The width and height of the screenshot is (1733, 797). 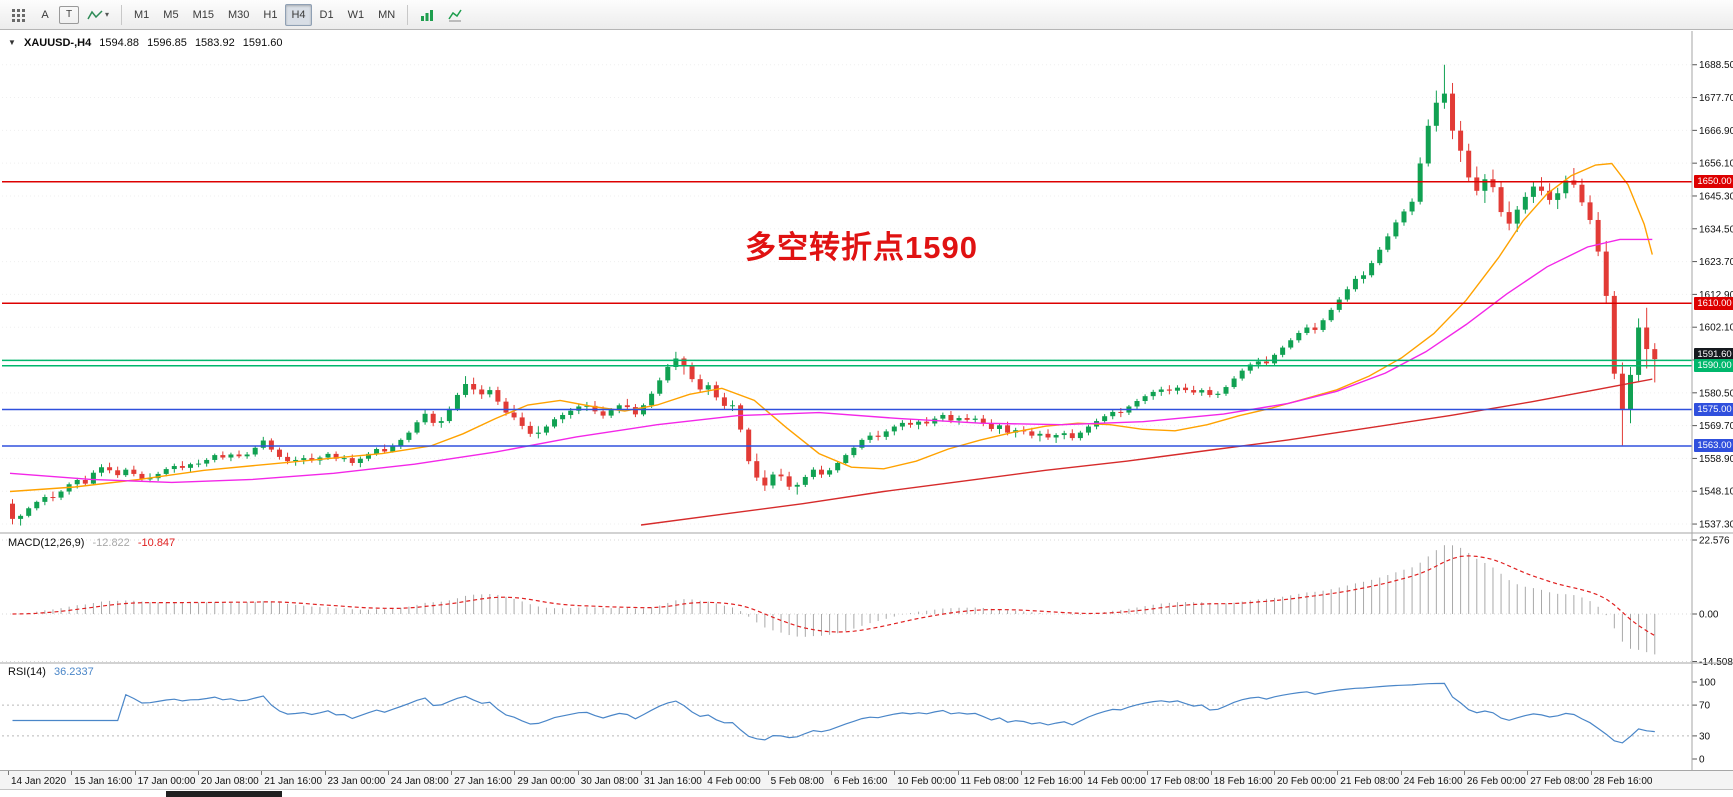 I want to click on open-value: 1594.88, so click(x=119, y=43).